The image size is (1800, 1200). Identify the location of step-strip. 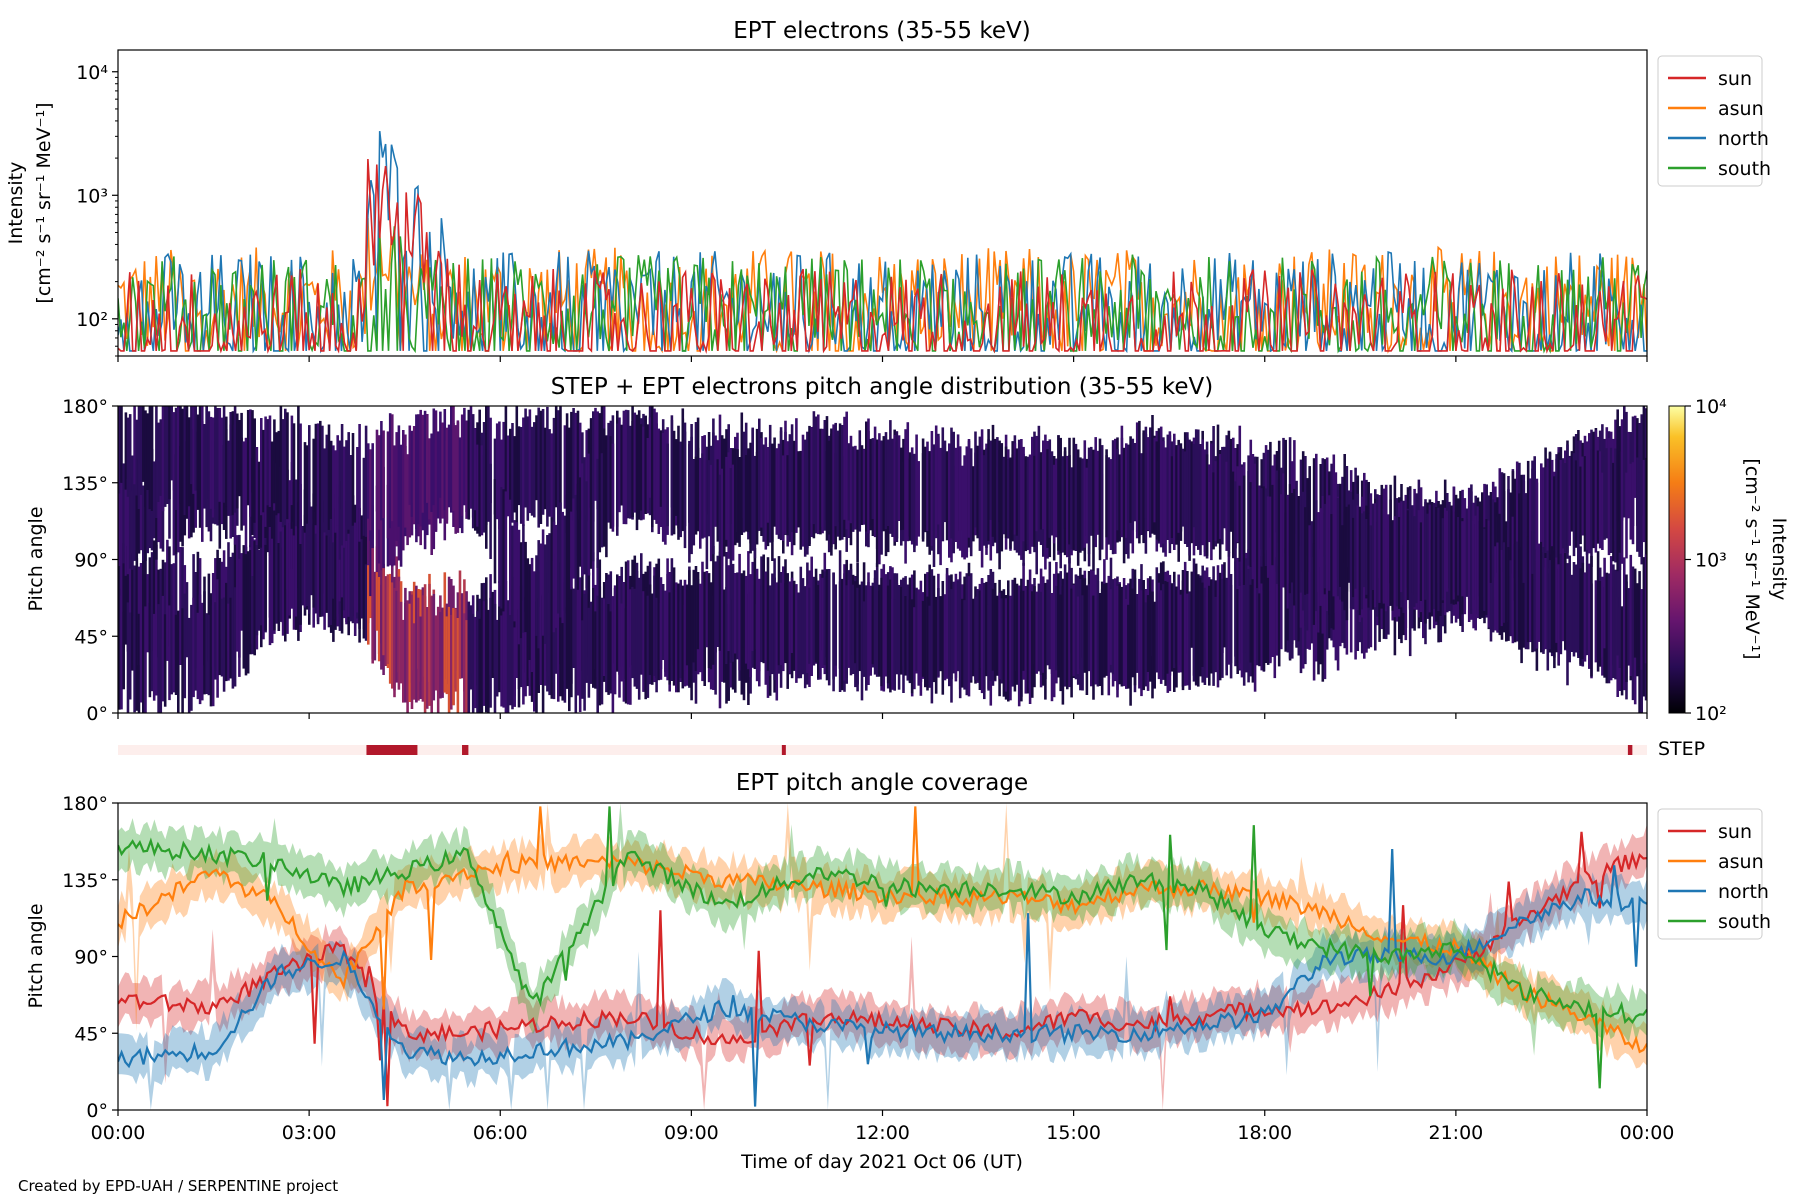
(882, 750).